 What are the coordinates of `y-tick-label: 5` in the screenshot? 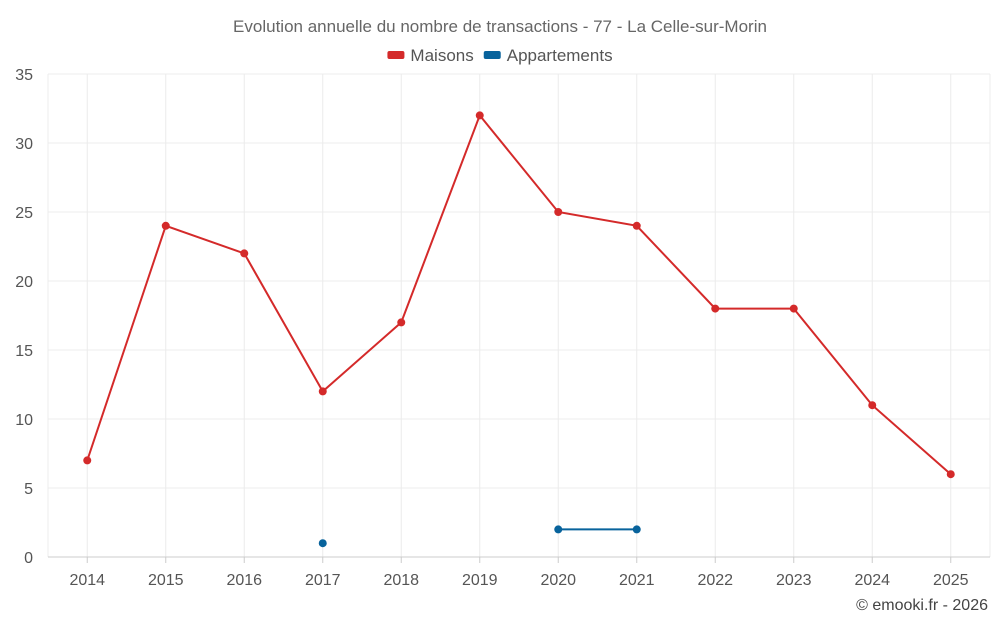 It's located at (28, 489).